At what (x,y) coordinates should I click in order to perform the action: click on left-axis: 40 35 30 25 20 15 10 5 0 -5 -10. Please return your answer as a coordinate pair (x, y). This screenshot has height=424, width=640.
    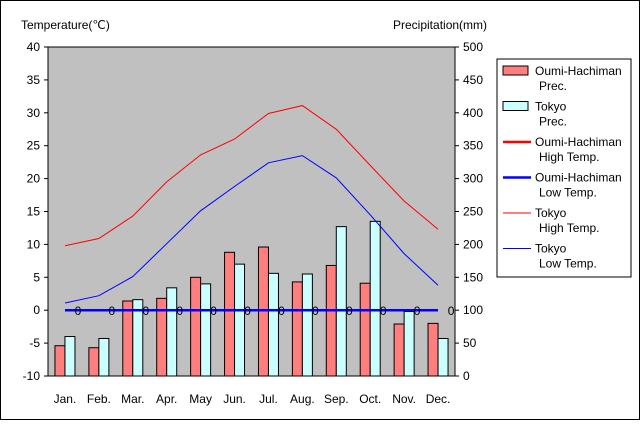
    Looking at the image, I should click on (35, 211).